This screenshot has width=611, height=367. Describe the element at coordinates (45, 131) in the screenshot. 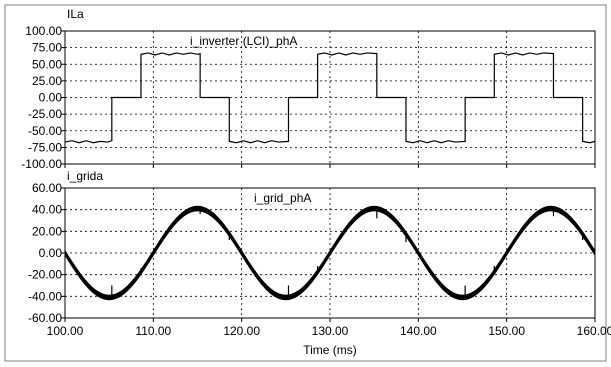

I see `y-tick-label: -50.00` at that location.